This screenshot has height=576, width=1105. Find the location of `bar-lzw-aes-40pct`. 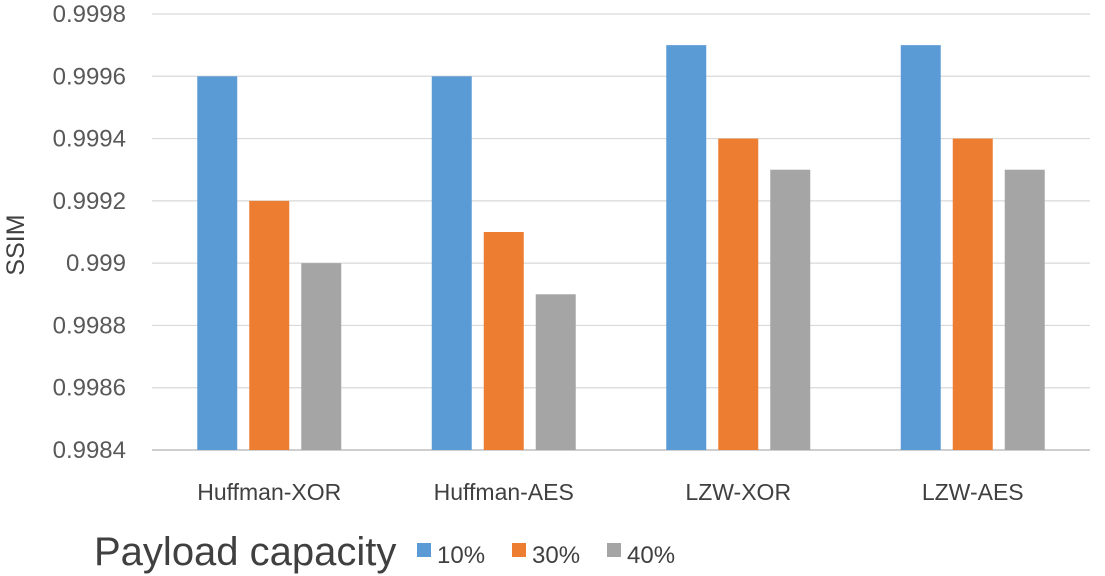

bar-lzw-aes-40pct is located at coordinates (1024, 309).